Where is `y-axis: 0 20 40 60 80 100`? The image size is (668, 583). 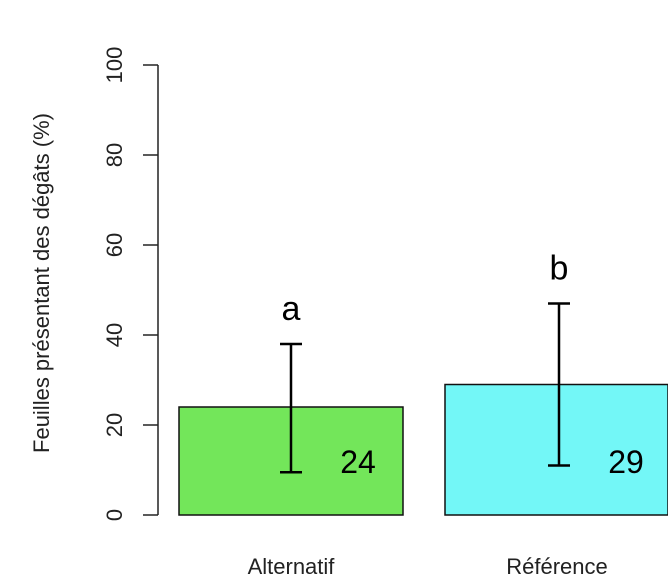 y-axis: 0 20 40 60 80 100 is located at coordinates (130, 284).